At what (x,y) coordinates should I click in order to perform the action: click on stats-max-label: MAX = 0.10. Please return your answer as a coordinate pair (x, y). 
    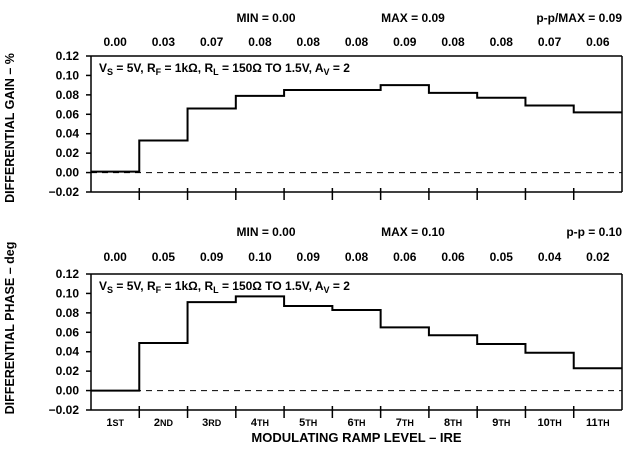
    Looking at the image, I should click on (413, 232).